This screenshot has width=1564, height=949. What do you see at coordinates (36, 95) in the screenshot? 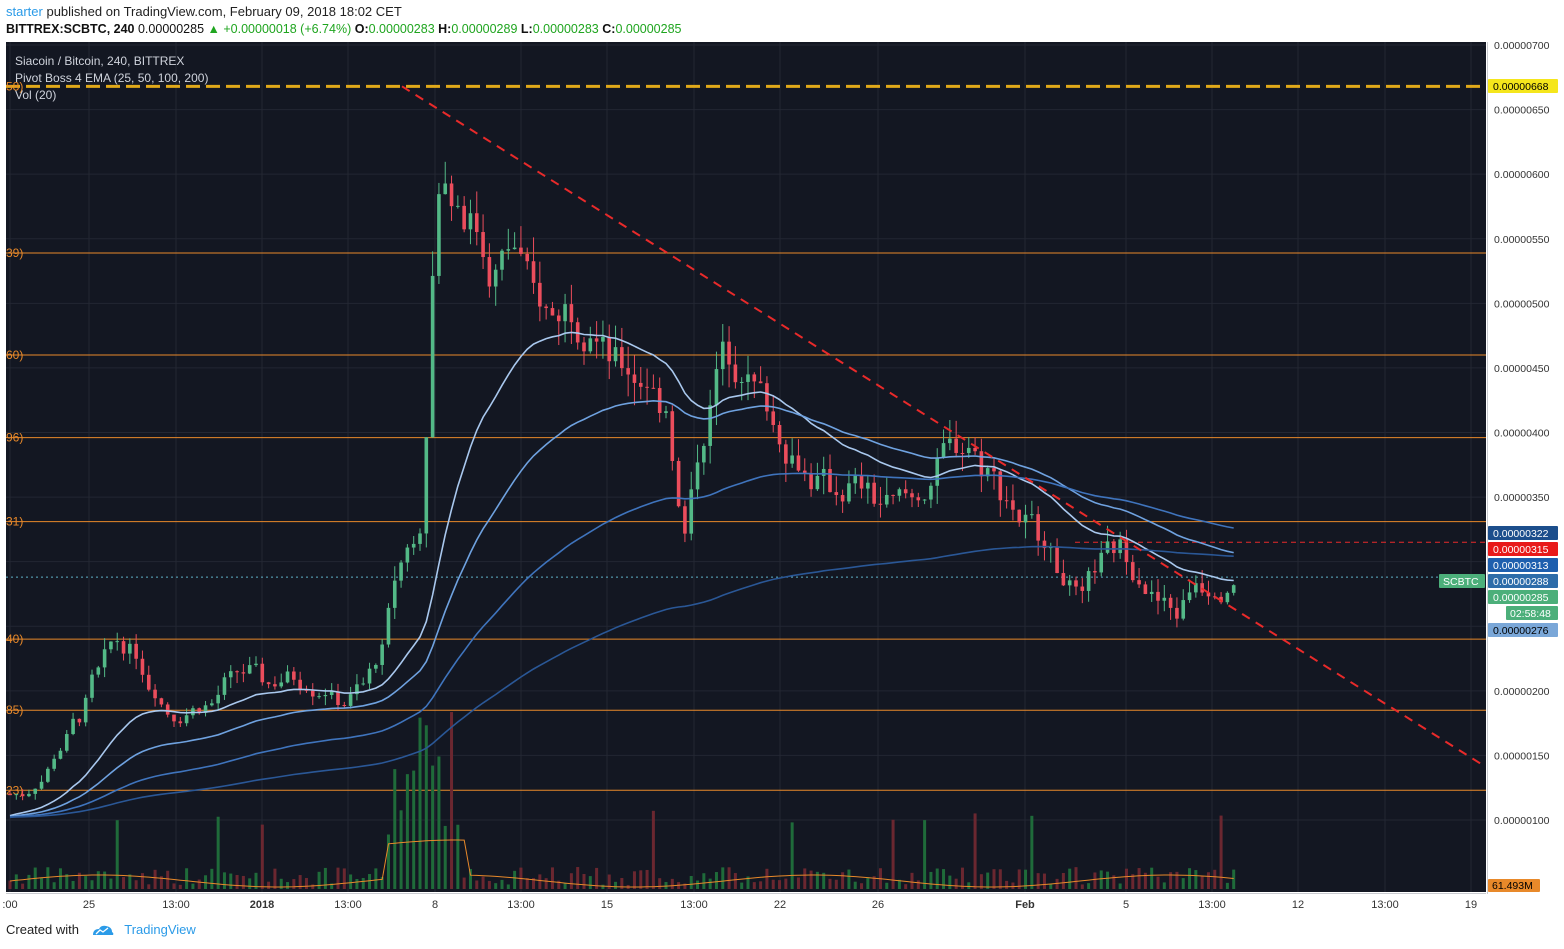
I see `legend-volume: Vol (20)` at bounding box center [36, 95].